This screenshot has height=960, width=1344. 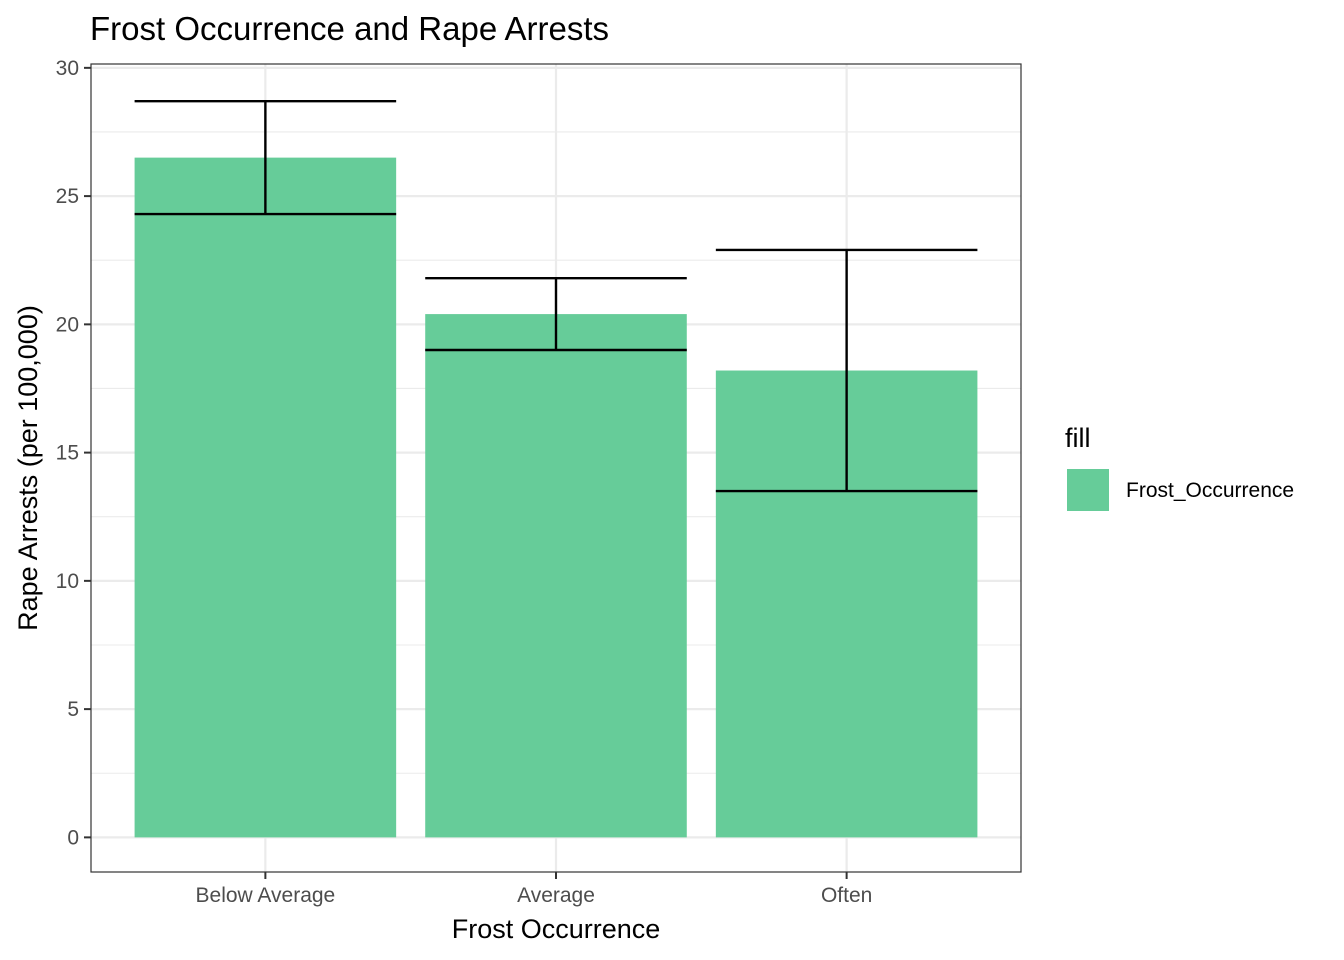 What do you see at coordinates (266, 895) in the screenshot?
I see `x-tick-label: Below Average` at bounding box center [266, 895].